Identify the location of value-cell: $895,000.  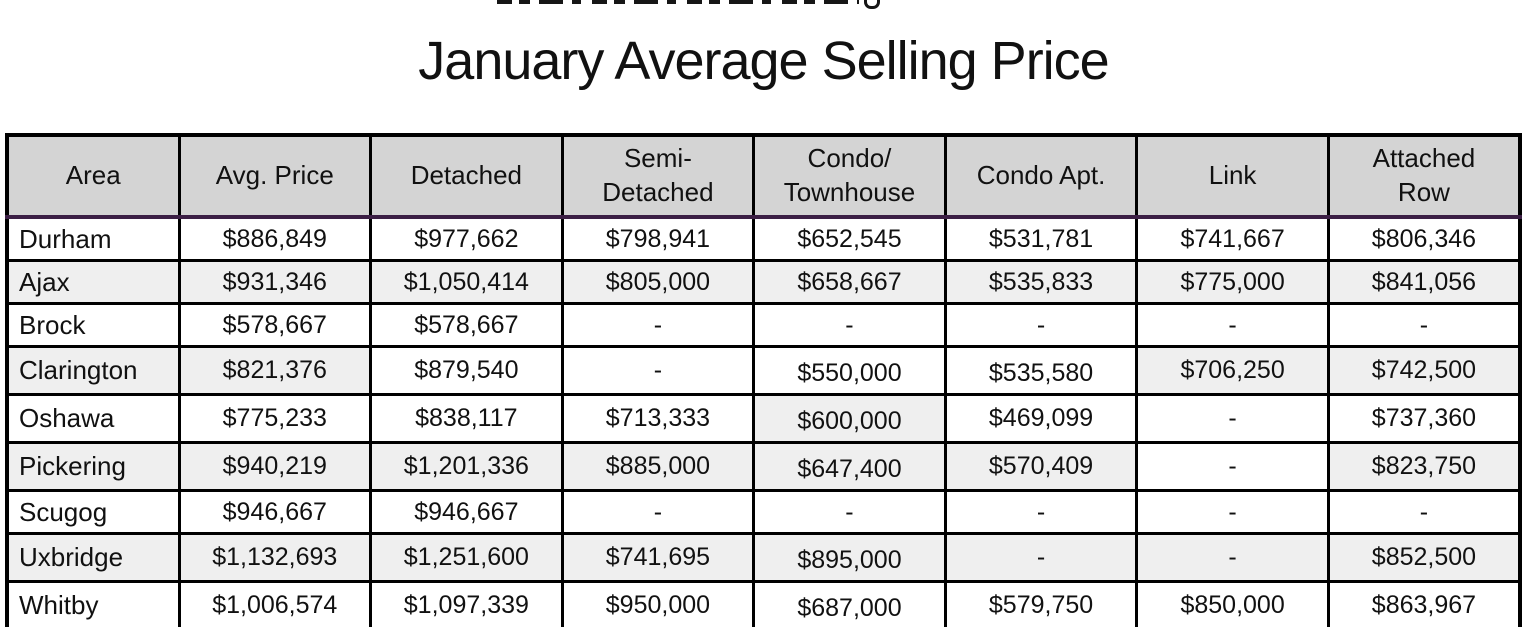
(849, 557).